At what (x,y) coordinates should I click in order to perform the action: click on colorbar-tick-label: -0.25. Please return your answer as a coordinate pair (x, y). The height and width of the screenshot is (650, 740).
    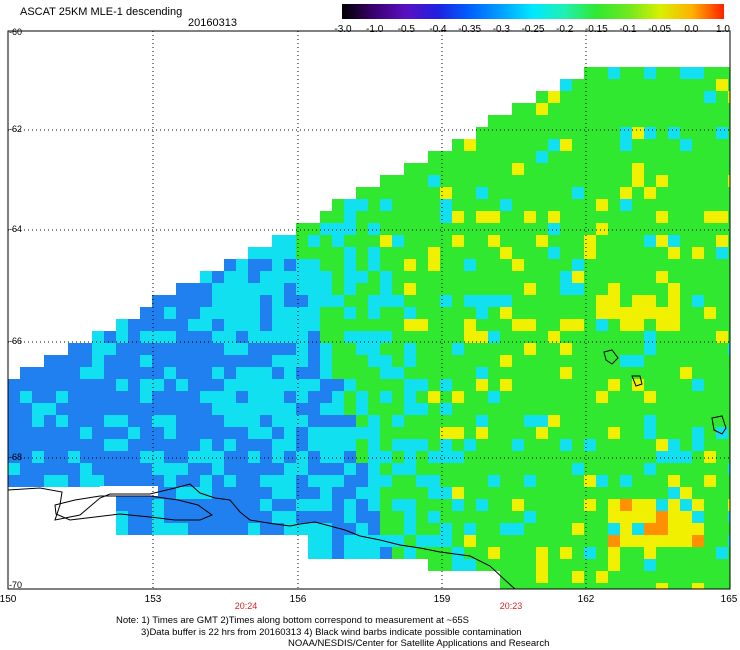
    Looking at the image, I should click on (533, 29).